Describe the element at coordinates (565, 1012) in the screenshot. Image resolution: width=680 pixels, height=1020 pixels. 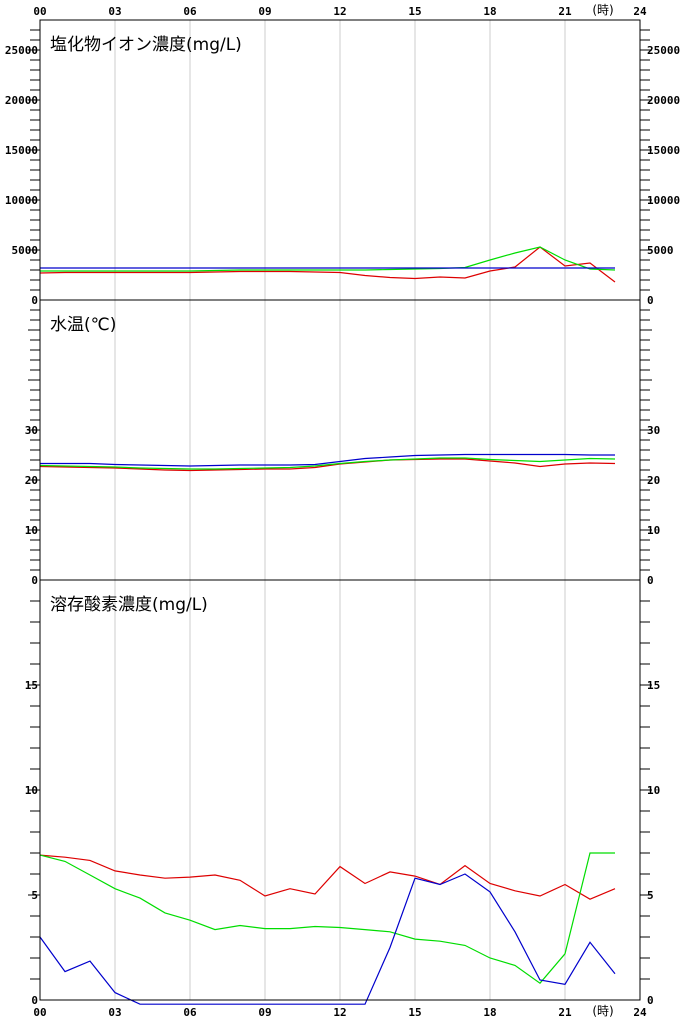
I see `bottom-hour-label: 21` at that location.